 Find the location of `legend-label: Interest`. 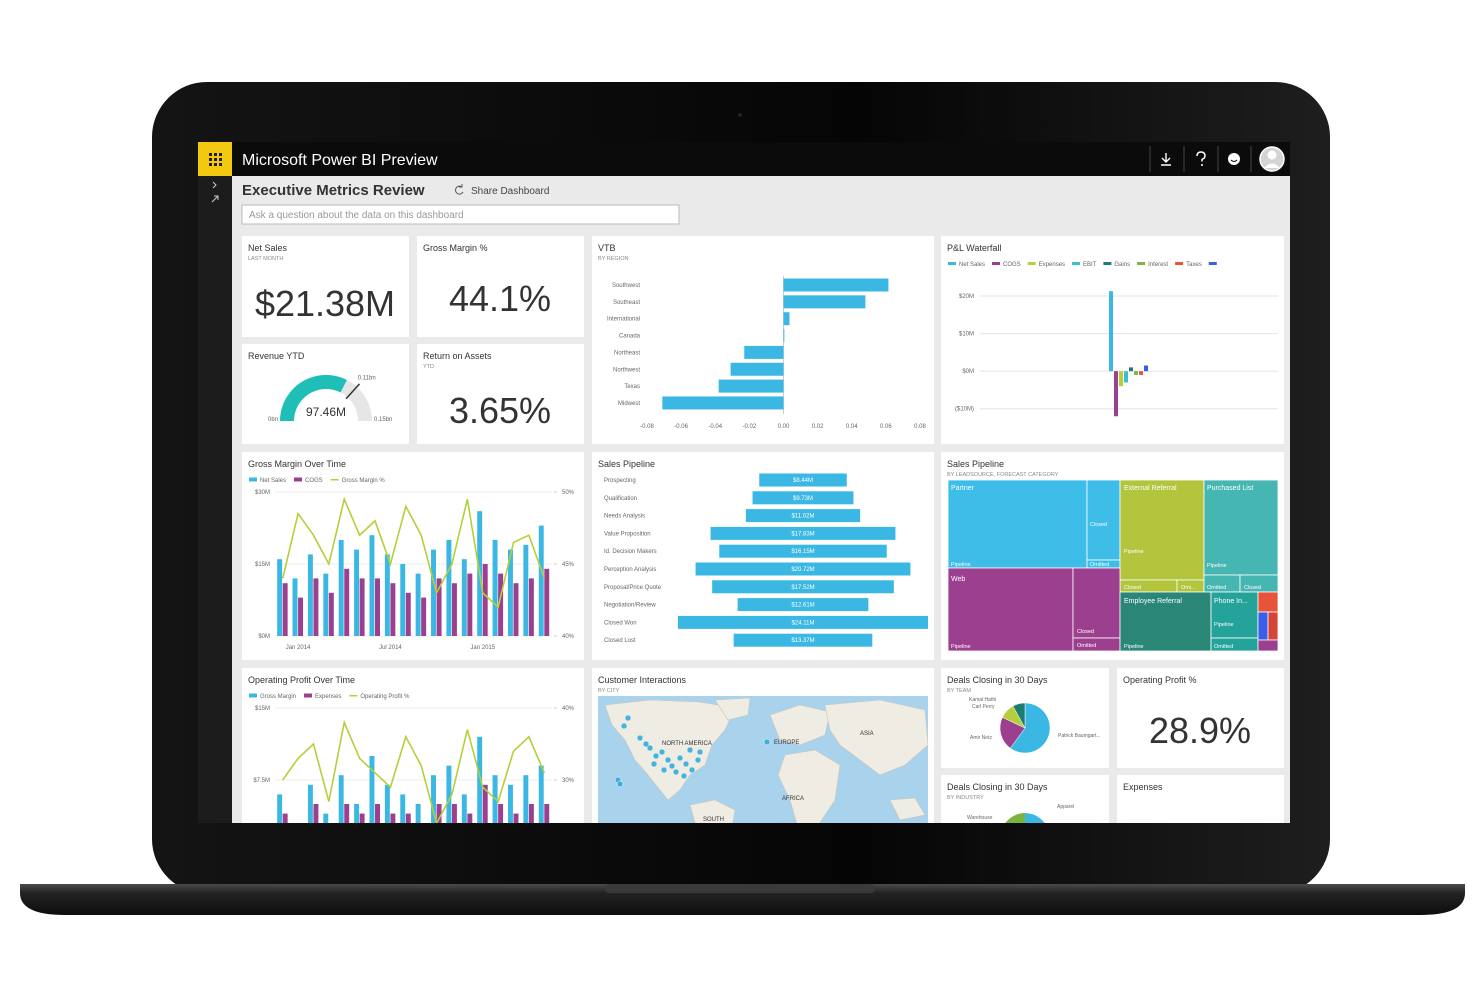

legend-label: Interest is located at coordinates (1158, 265).